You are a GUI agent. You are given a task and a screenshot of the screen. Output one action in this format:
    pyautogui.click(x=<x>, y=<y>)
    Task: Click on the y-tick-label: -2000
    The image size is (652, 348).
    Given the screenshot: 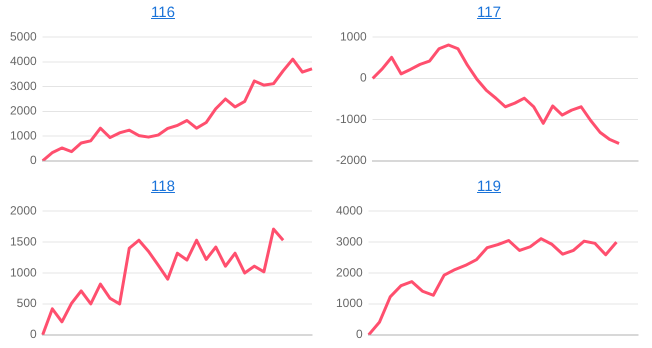 What is the action you would take?
    pyautogui.click(x=352, y=160)
    